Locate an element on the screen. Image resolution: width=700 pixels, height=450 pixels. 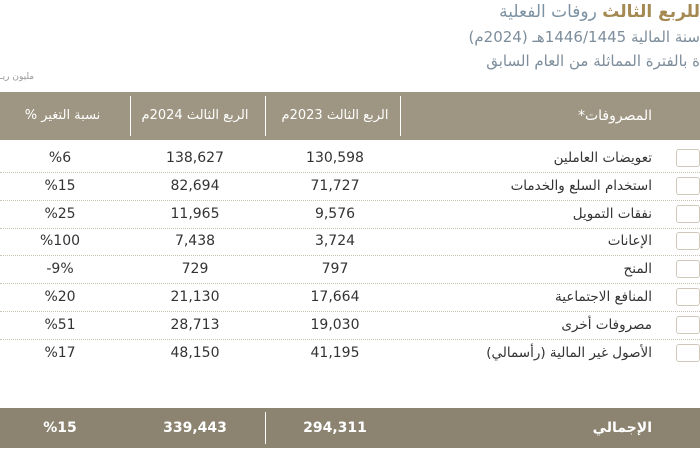
column-header: نسبة التغير % is located at coordinates (62, 115).